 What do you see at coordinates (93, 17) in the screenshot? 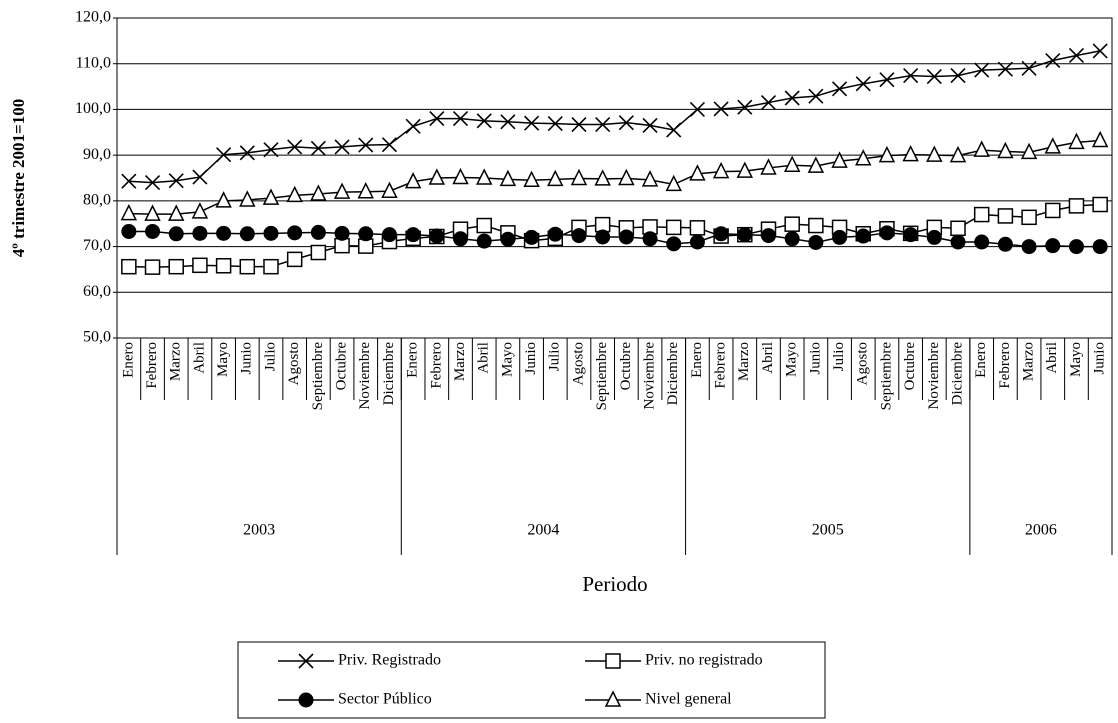
I see `y-tick-label: 120,0` at bounding box center [93, 17].